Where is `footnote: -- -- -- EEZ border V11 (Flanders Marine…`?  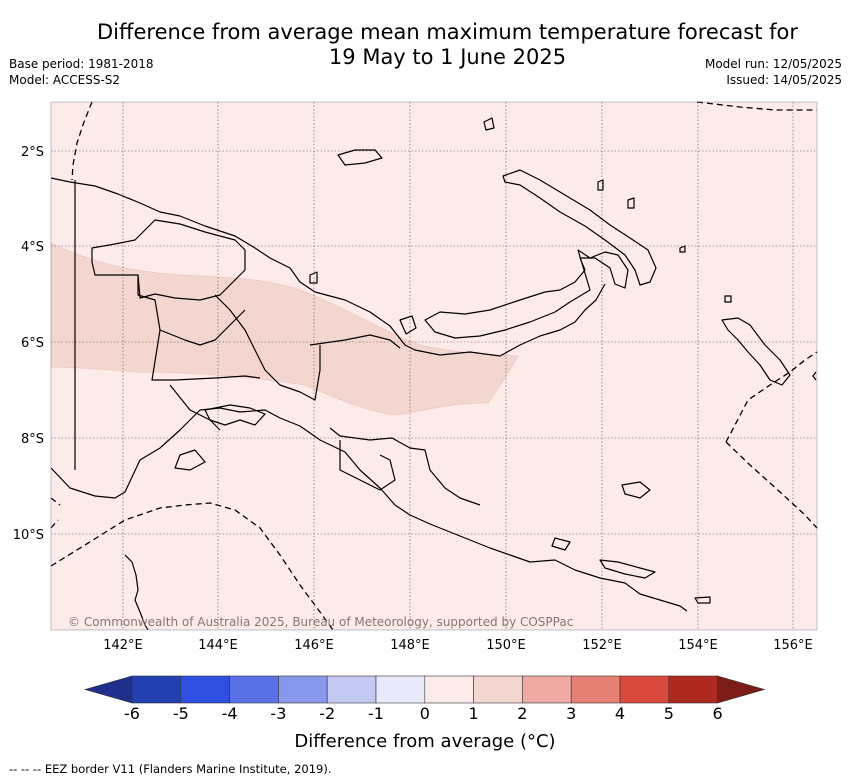
footnote: -- -- -- EEZ border V11 (Flanders Marine… is located at coordinates (170, 769).